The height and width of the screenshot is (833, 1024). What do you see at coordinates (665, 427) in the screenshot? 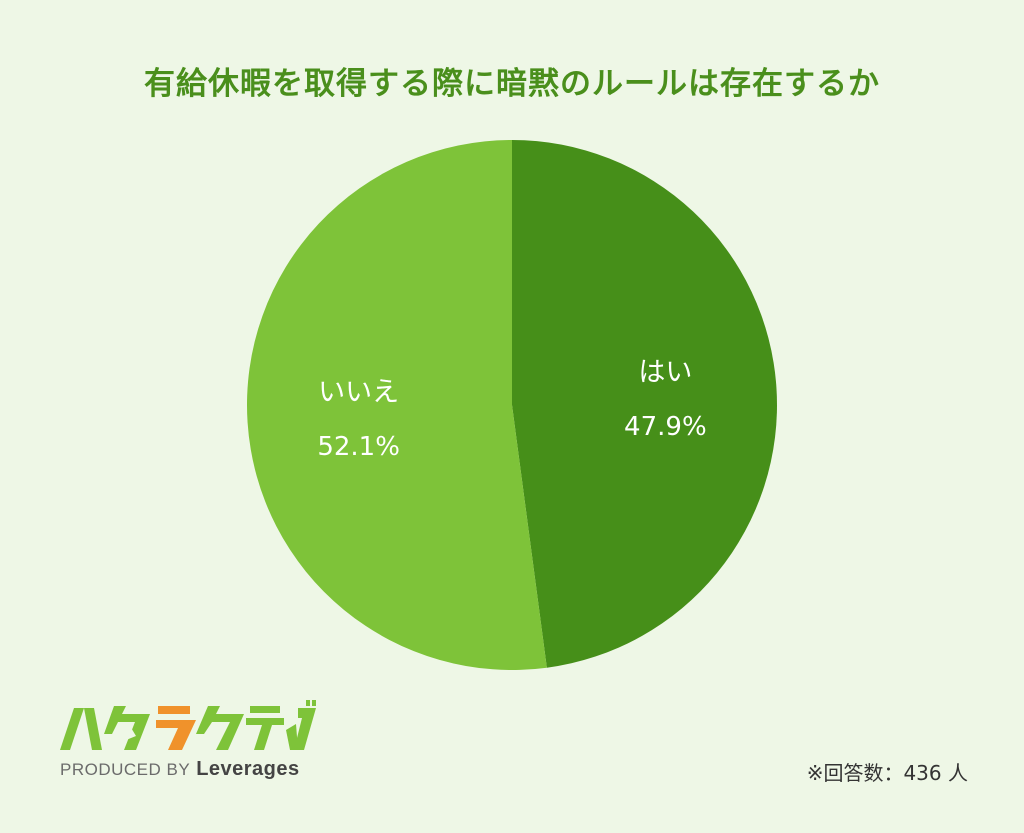
I see `slice-value-yes: 47.9%` at bounding box center [665, 427].